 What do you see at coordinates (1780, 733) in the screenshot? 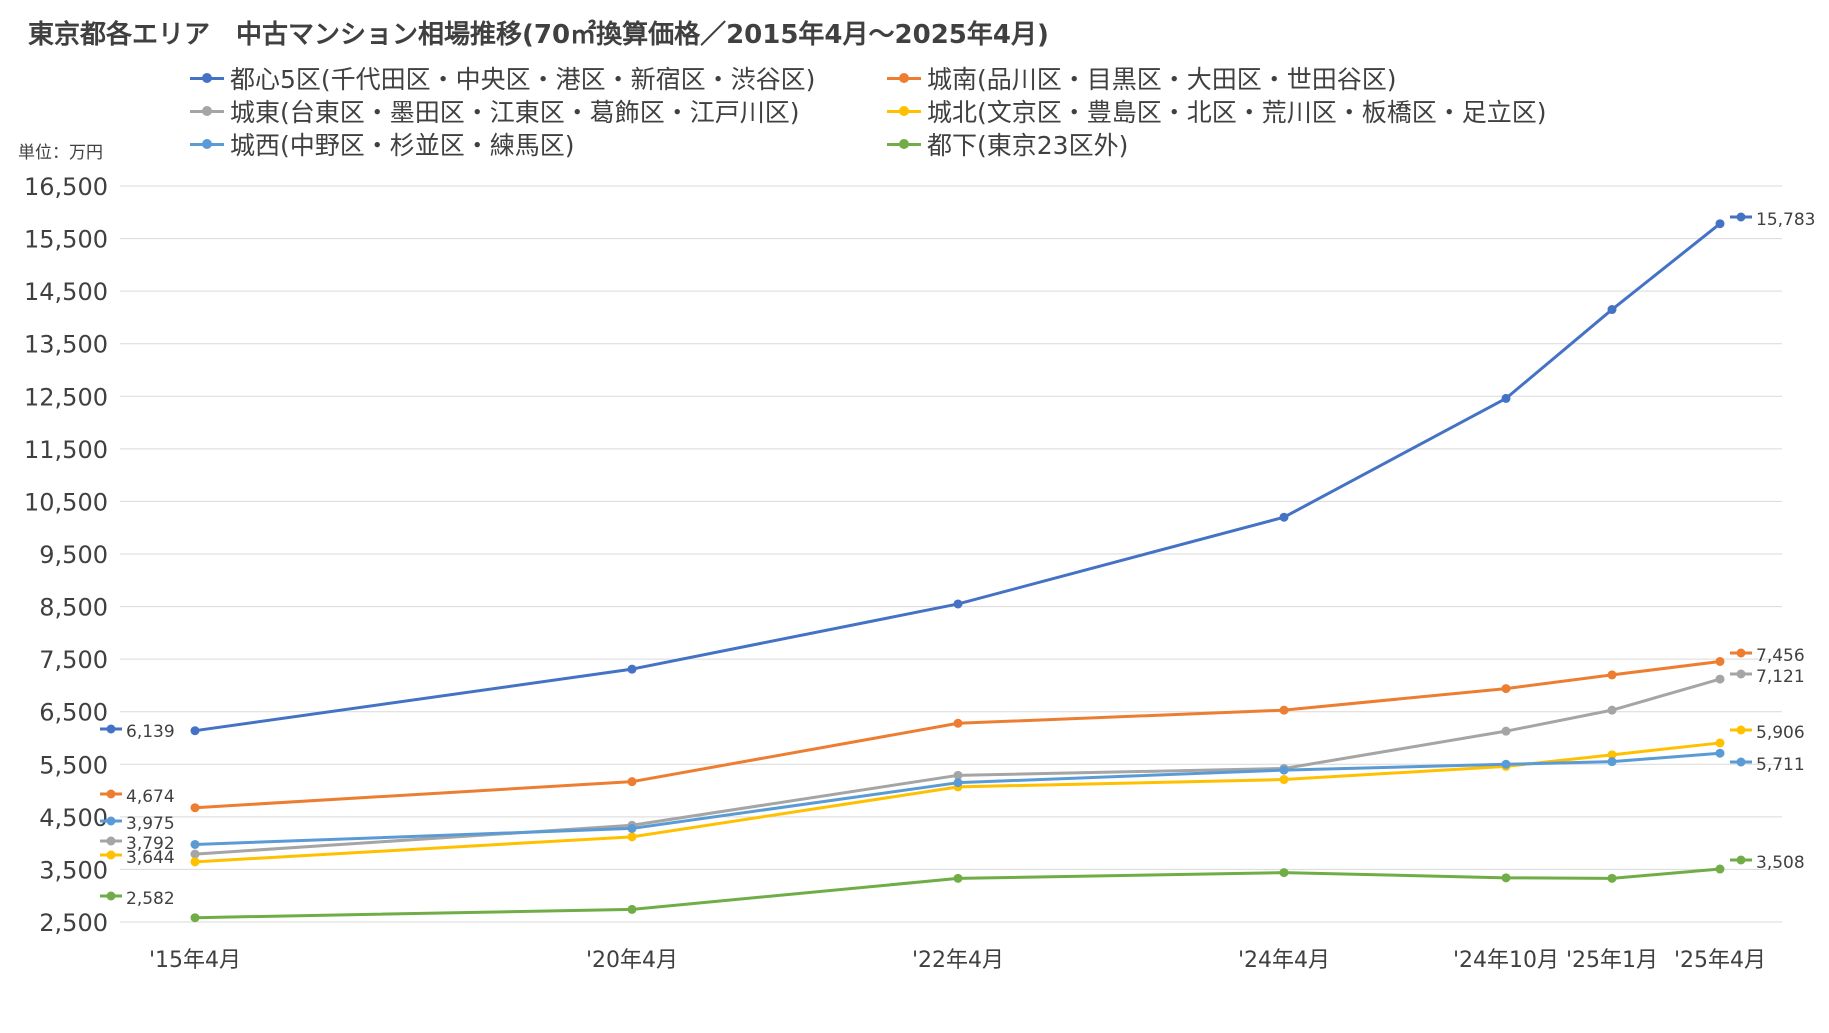
I see `data-label: 5,906` at bounding box center [1780, 733].